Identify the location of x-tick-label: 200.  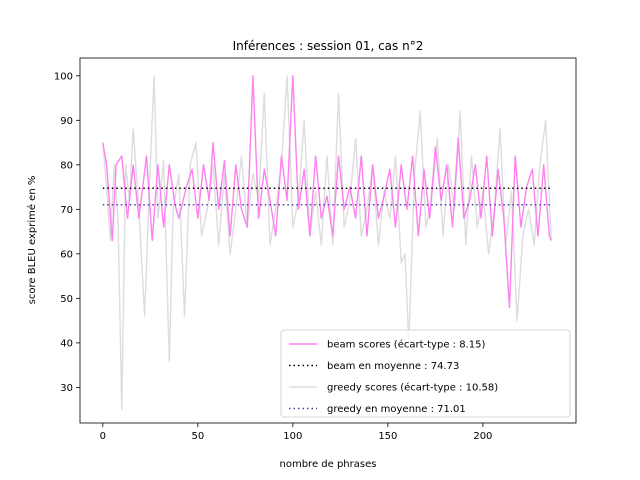
(482, 436).